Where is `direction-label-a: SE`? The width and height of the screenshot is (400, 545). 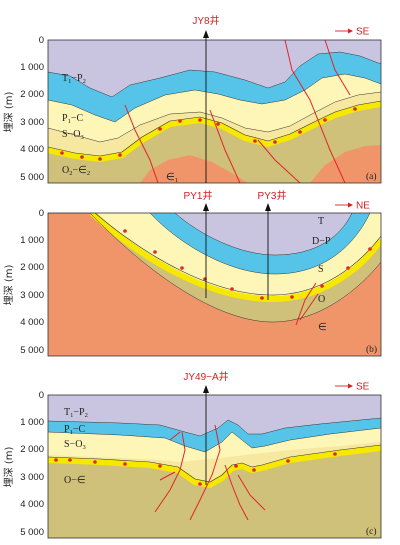 direction-label-a: SE is located at coordinates (363, 32).